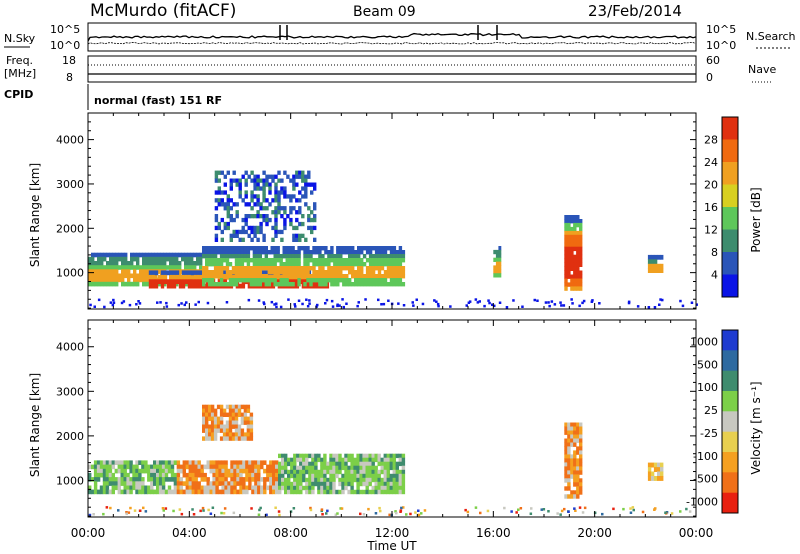 The width and height of the screenshot is (800, 554). What do you see at coordinates (730, 151) in the screenshot?
I see `colorbar-segment` at bounding box center [730, 151].